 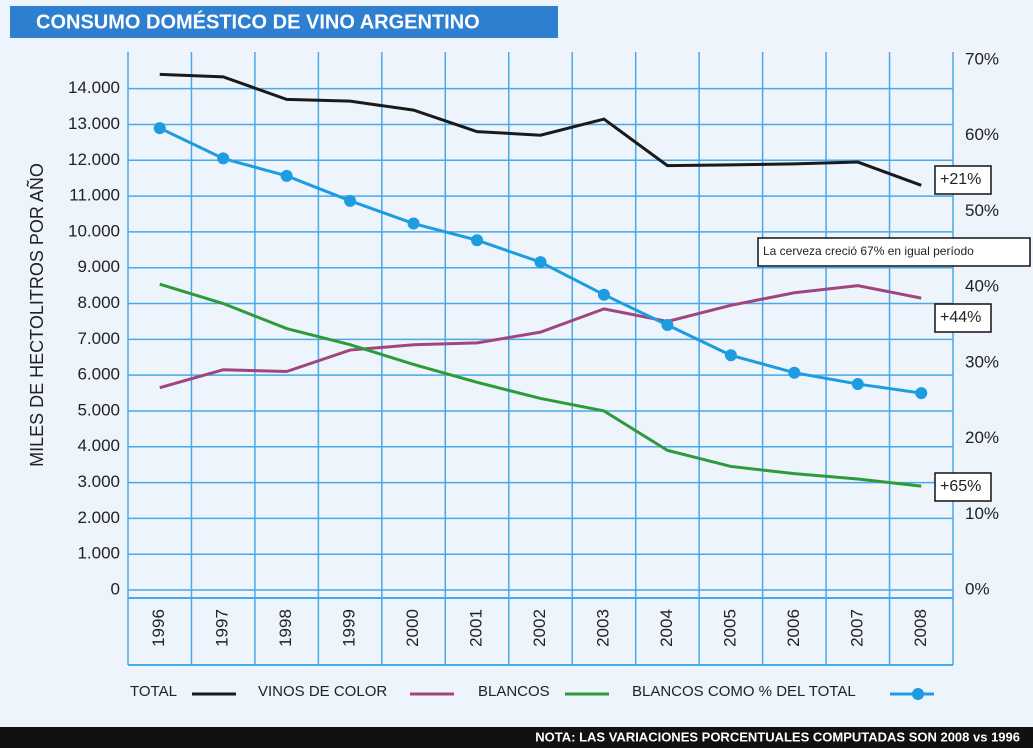 What do you see at coordinates (94, 195) in the screenshot?
I see `y-tick-label: 11.000` at bounding box center [94, 195].